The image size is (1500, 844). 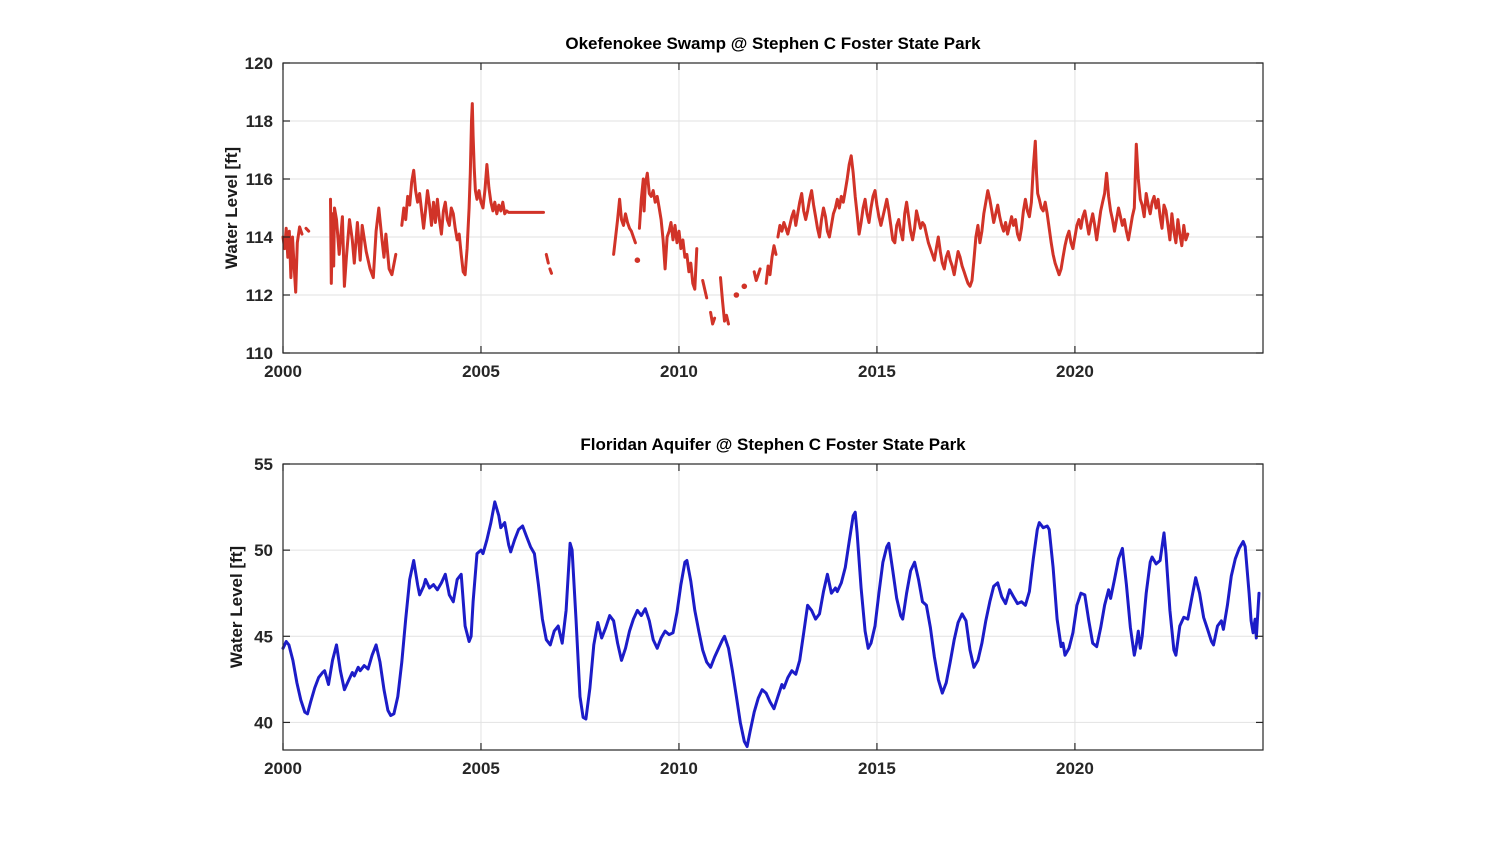 What do you see at coordinates (263, 464) in the screenshot?
I see `y-tick-label: 55` at bounding box center [263, 464].